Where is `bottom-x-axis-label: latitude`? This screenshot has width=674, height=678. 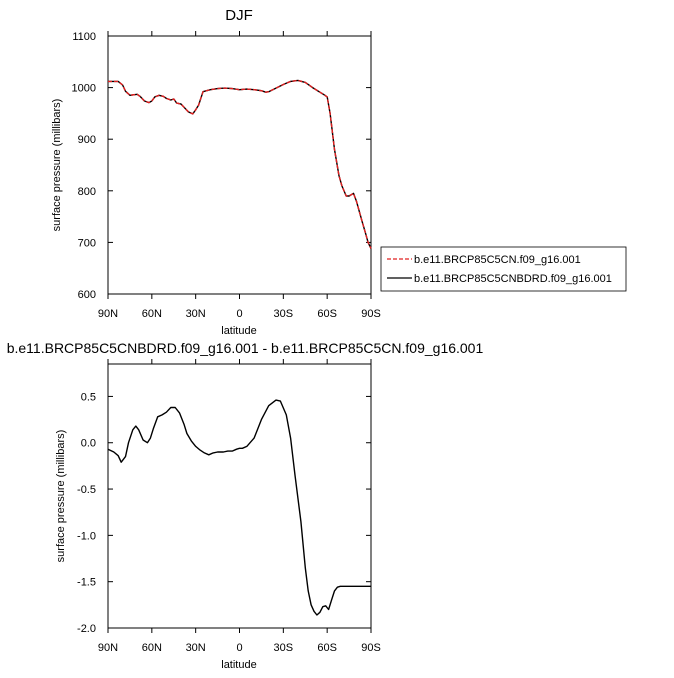
bottom-x-axis-label: latitude is located at coordinates (238, 665).